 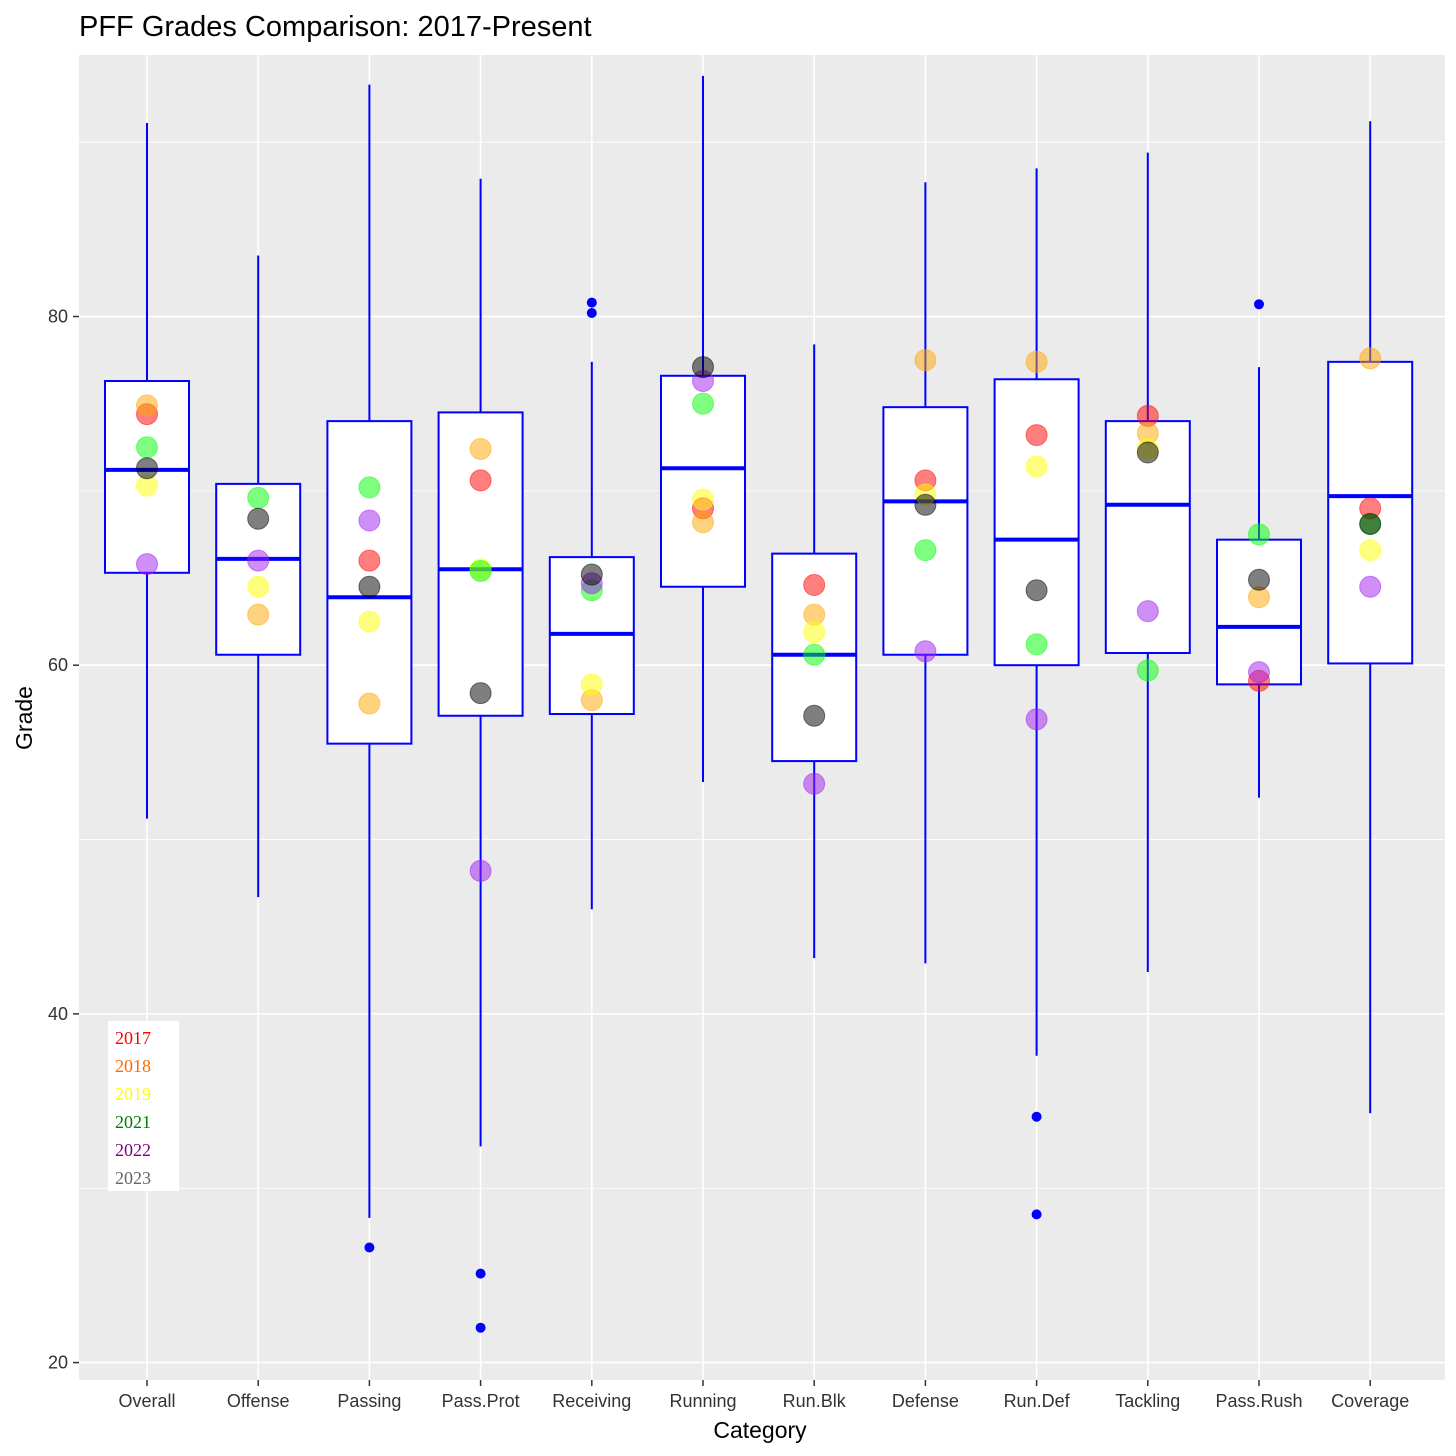 What do you see at coordinates (58, 1014) in the screenshot?
I see `y-tick-label: 40` at bounding box center [58, 1014].